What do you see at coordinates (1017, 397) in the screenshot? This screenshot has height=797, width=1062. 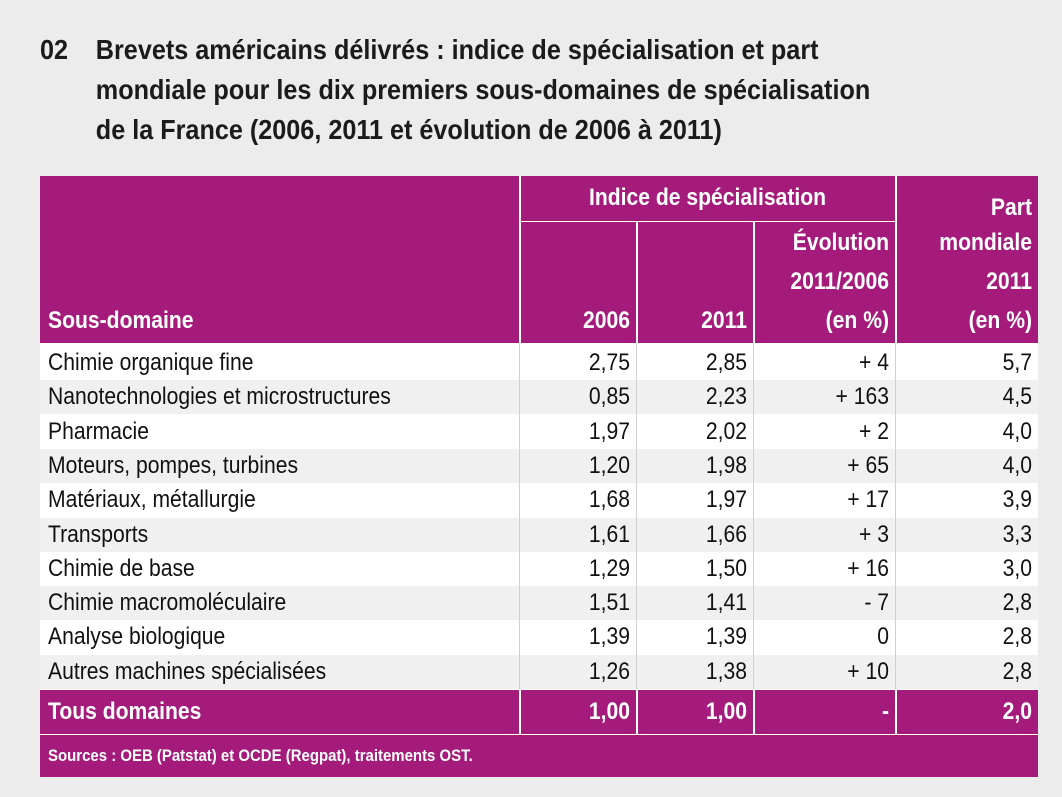 I see `row-share: 4,5` at bounding box center [1017, 397].